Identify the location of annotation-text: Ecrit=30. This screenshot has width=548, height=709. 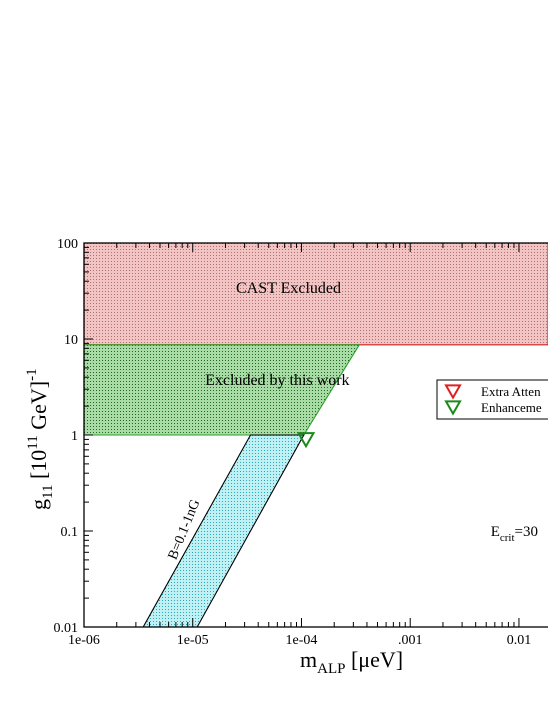
(514, 534).